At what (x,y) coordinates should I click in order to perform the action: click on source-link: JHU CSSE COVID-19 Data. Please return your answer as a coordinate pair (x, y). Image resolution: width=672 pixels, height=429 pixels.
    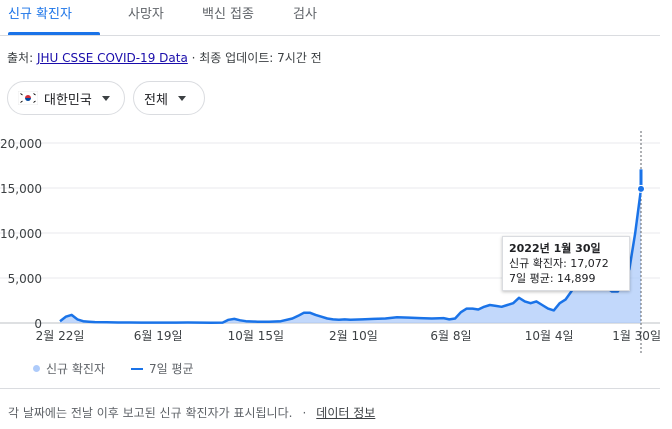
    Looking at the image, I should click on (112, 58).